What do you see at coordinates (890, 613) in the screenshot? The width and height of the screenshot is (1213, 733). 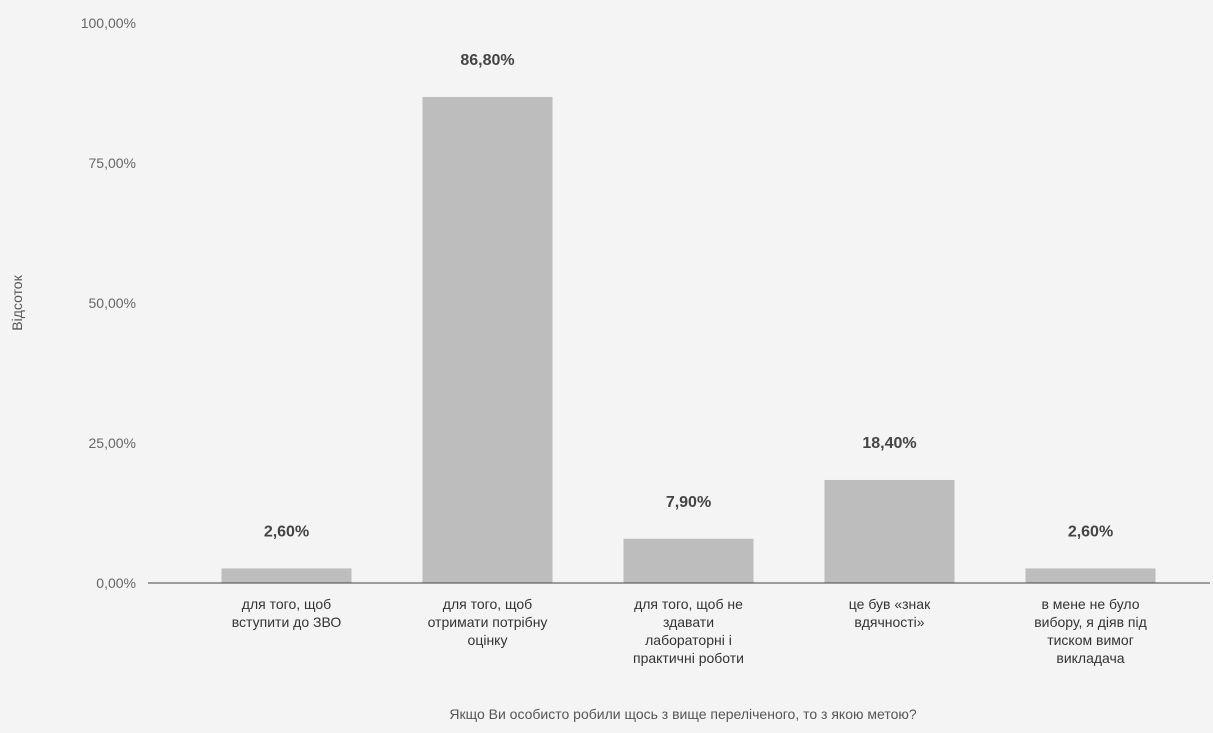 I see `x-tick-label: це був «знак вдячності»` at bounding box center [890, 613].